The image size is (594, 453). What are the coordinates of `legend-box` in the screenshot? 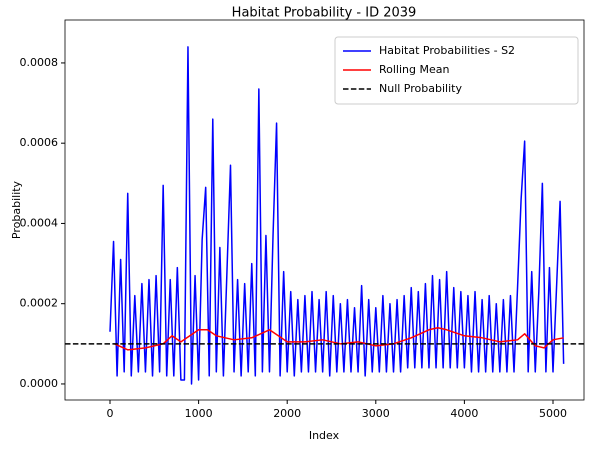 It's located at (456, 70).